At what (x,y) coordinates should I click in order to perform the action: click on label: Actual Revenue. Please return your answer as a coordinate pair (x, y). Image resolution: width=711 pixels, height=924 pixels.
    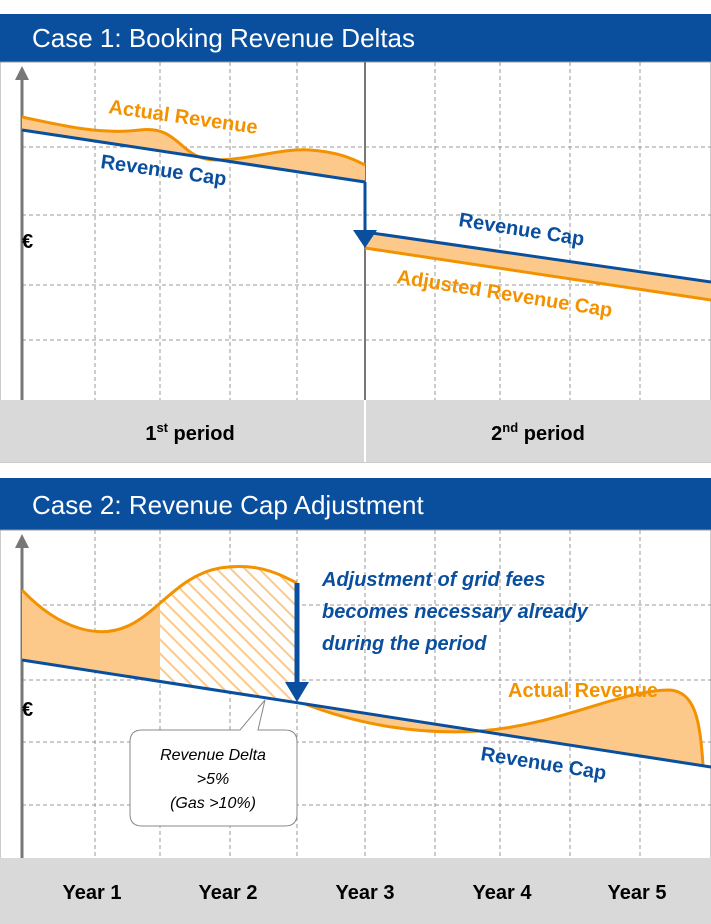
    Looking at the image, I should click on (583, 691).